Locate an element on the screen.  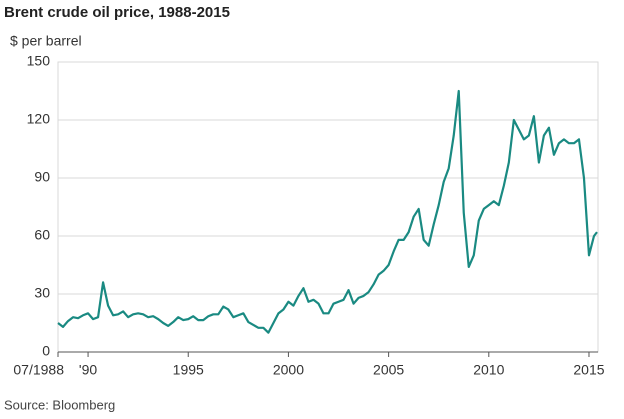
x-tick-label: 2015 is located at coordinates (588, 370).